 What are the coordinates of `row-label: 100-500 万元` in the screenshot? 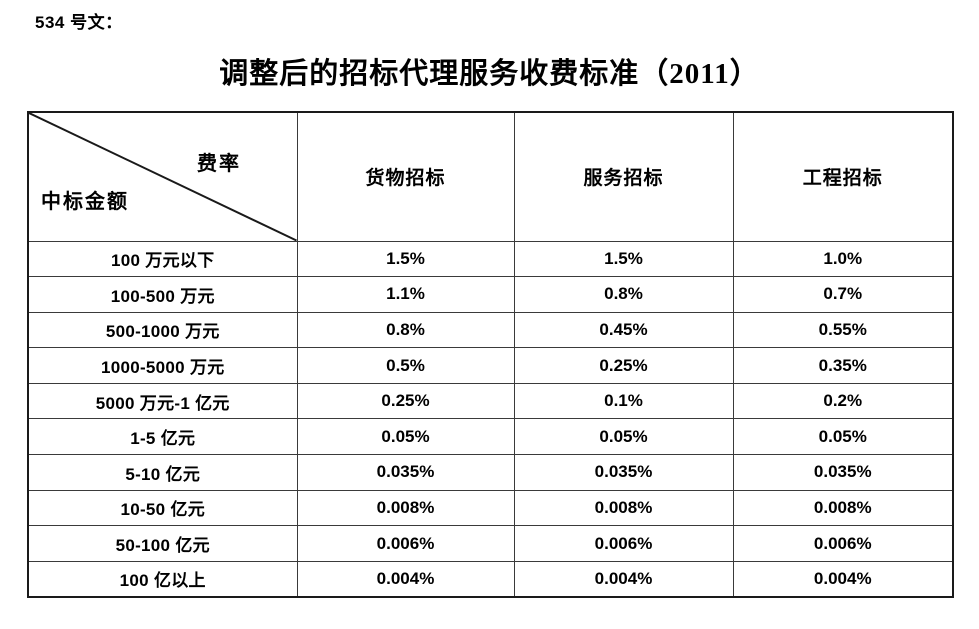 It's located at (162, 294).